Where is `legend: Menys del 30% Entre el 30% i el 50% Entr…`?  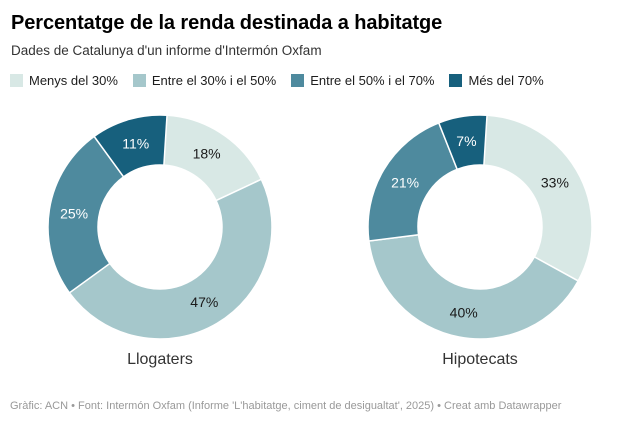 legend: Menys del 30% Entre el 30% i el 50% Entr… is located at coordinates (325, 80).